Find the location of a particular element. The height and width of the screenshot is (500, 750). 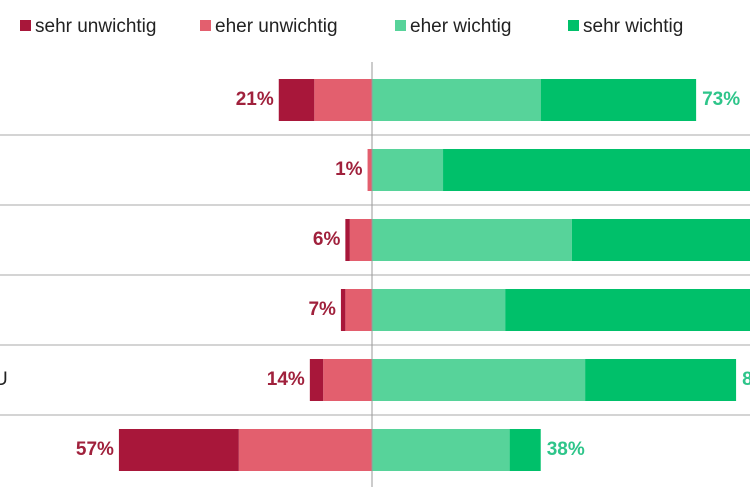

negative-total-label: 7% is located at coordinates (322, 309).